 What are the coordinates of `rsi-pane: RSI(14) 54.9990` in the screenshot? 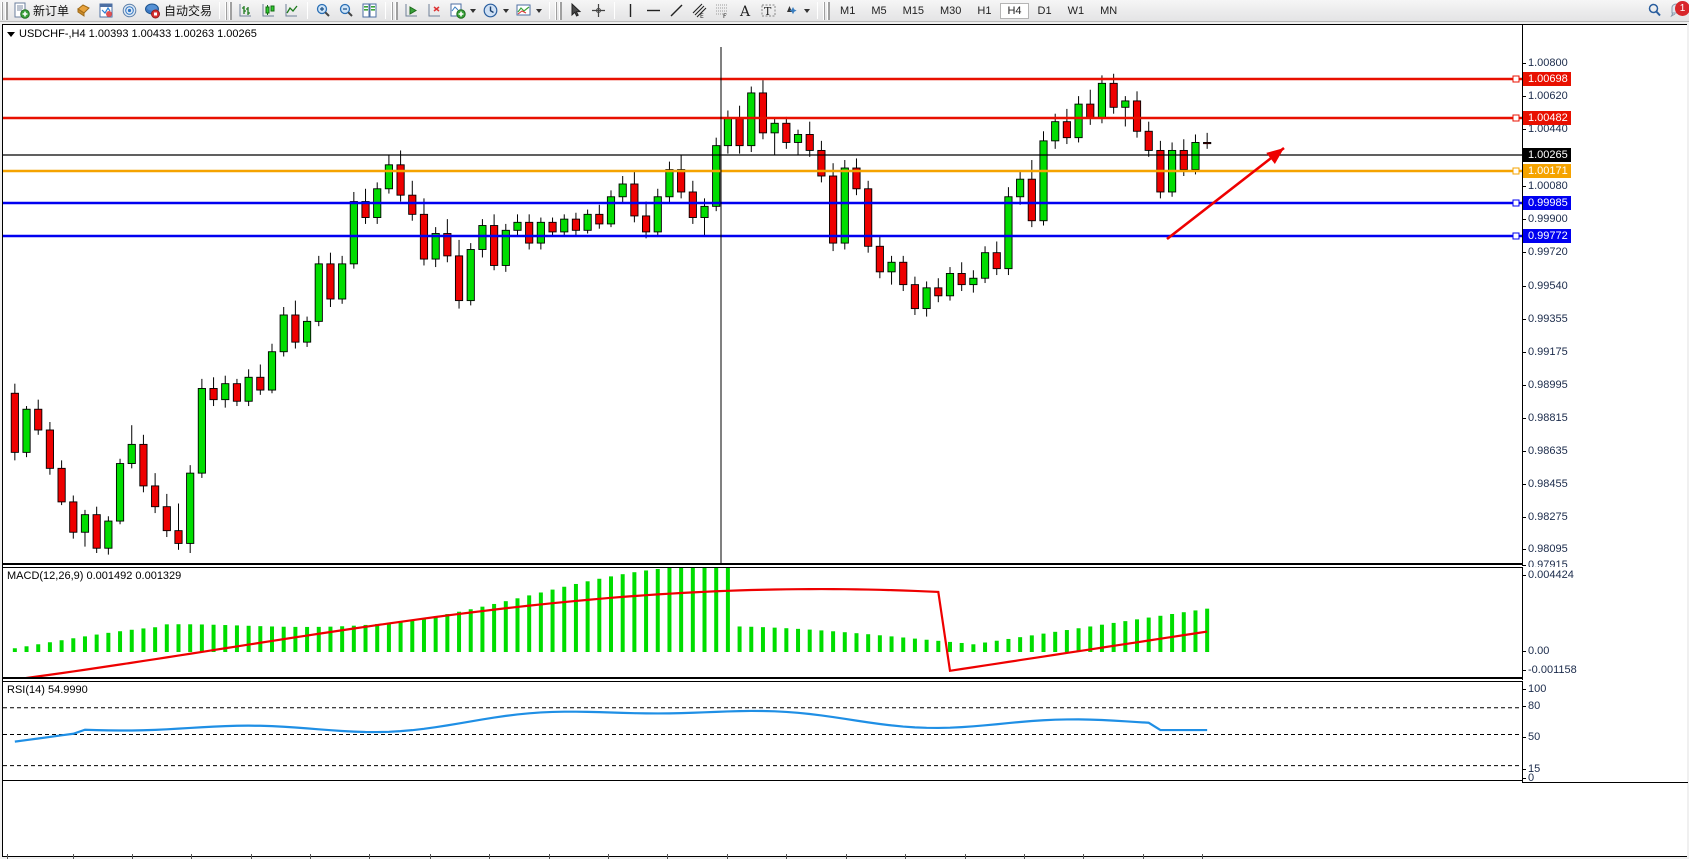 It's located at (762, 731).